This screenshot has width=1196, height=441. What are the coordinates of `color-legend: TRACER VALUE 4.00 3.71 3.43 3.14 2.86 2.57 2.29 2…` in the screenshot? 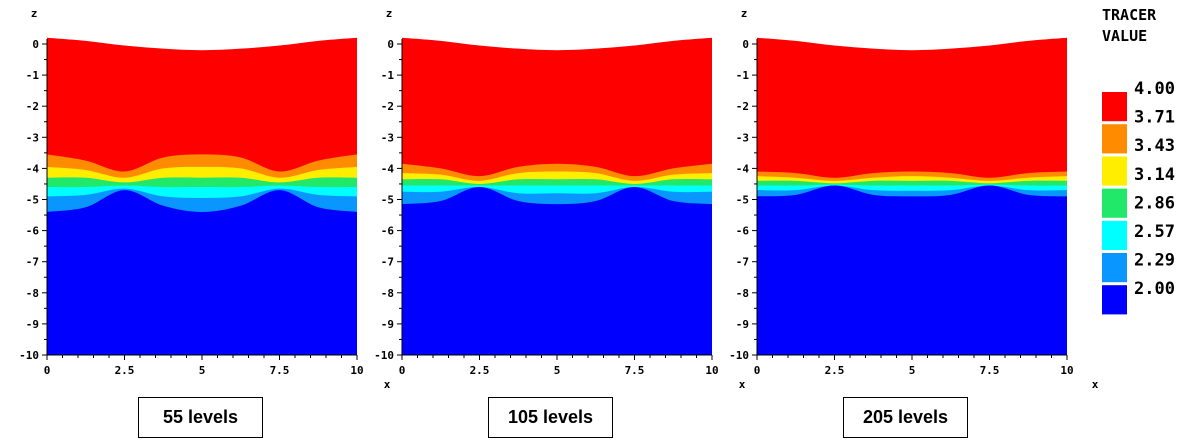 It's located at (1138, 160).